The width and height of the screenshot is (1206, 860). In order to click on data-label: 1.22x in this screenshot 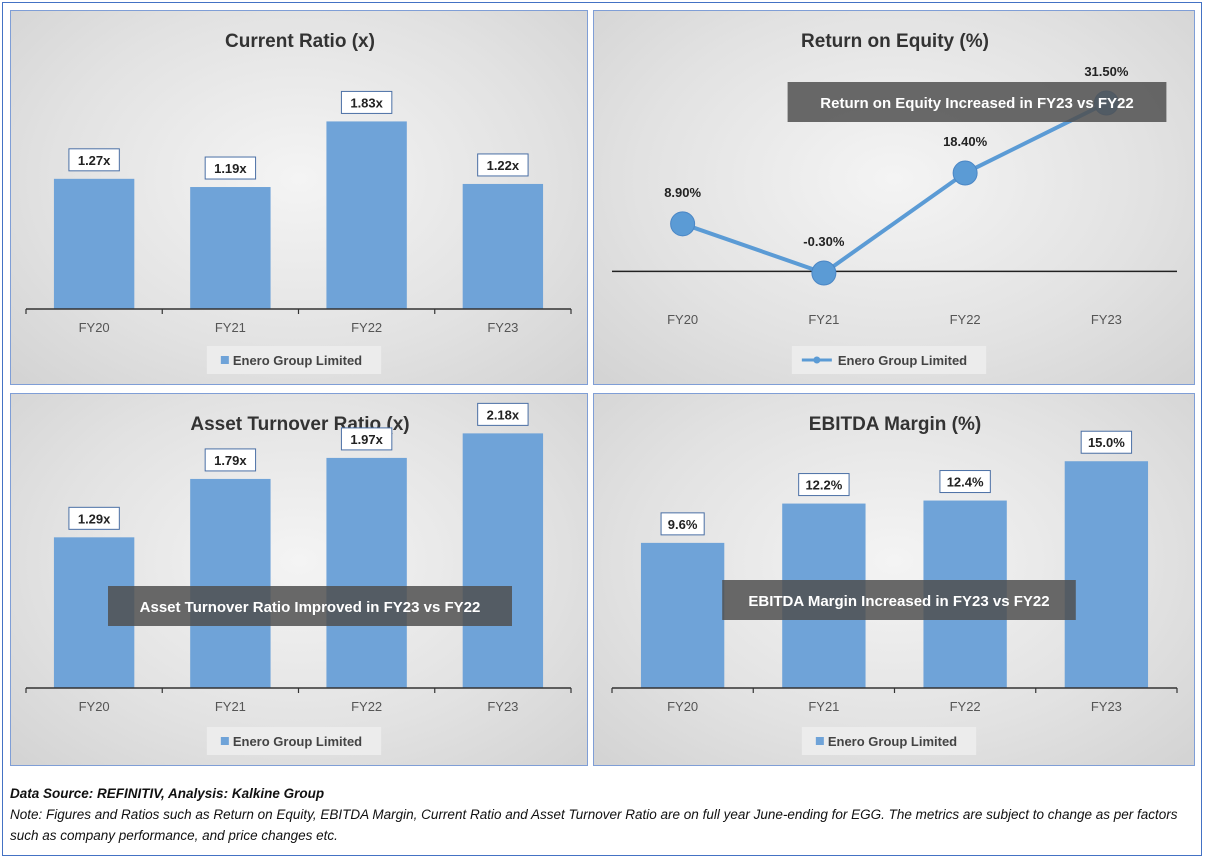, I will do `click(503, 165)`.